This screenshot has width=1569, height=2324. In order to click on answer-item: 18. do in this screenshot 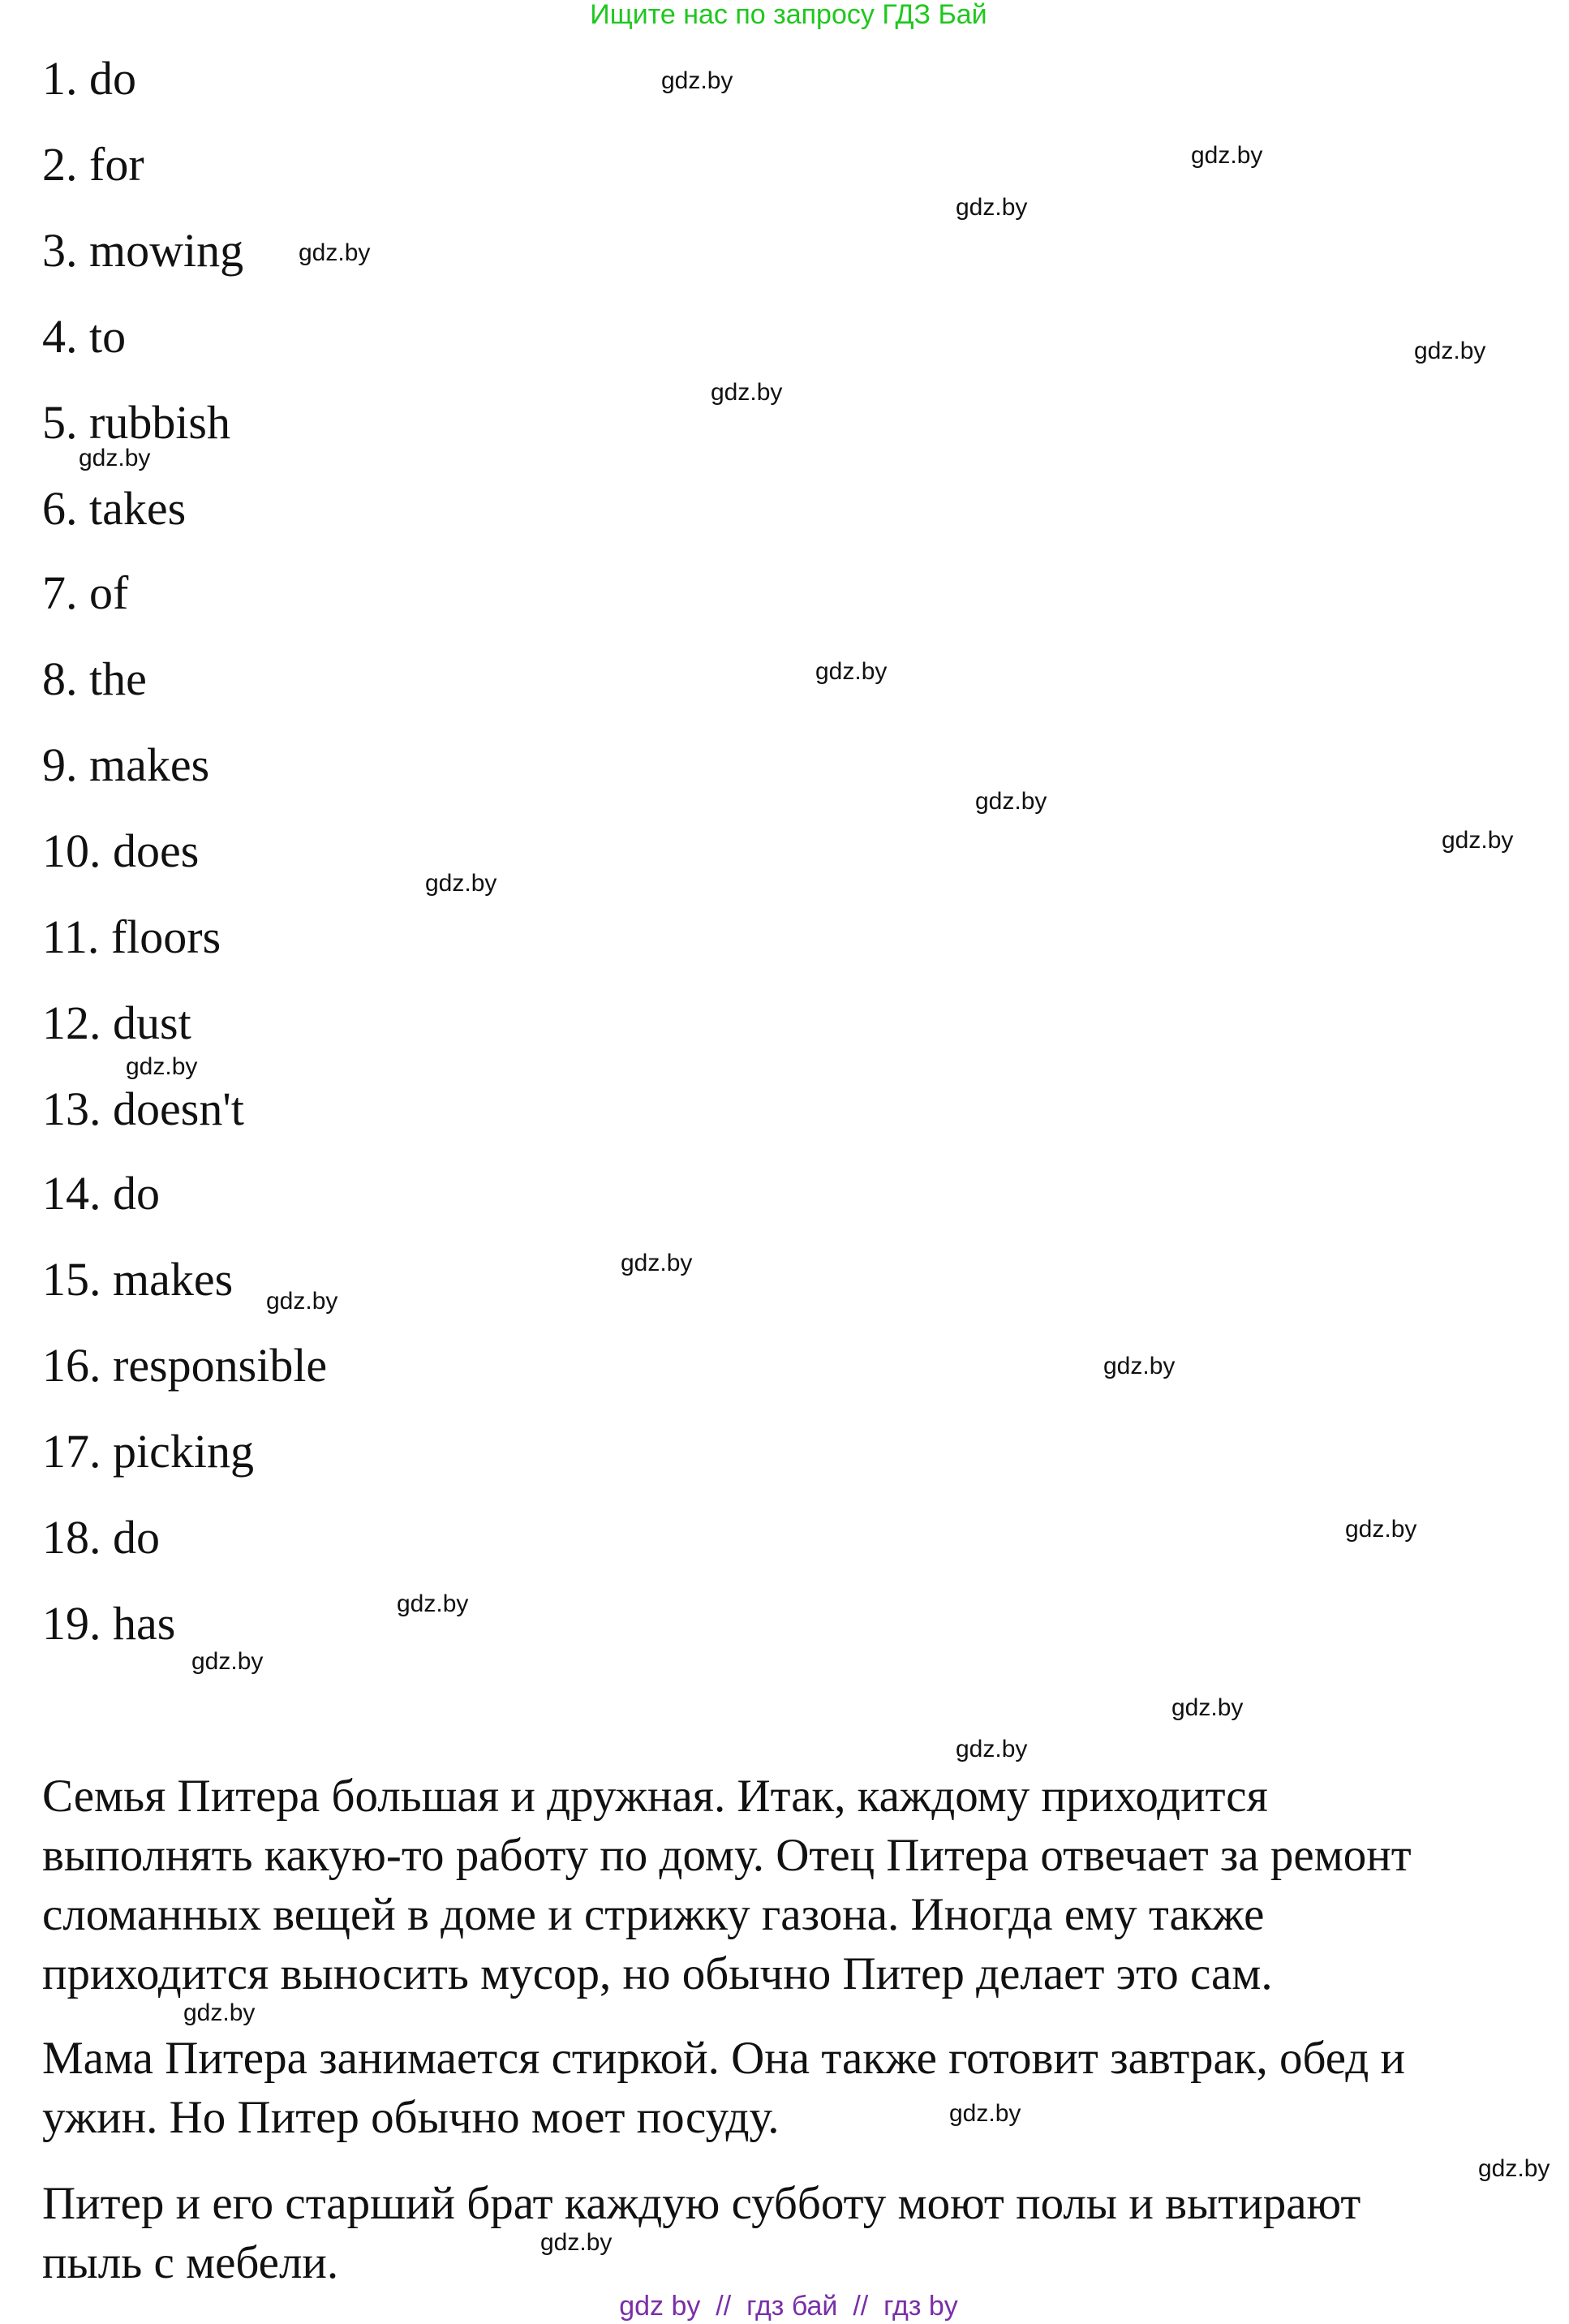, I will do `click(101, 1537)`.